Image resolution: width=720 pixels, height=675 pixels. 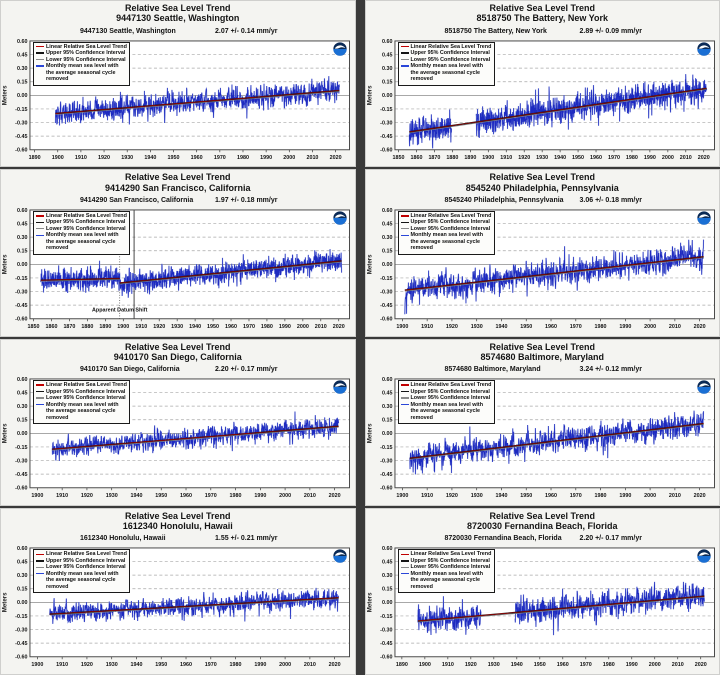 I want to click on subtitle-station: 8720030 Fernandina Beach, Florida, so click(x=503, y=539).